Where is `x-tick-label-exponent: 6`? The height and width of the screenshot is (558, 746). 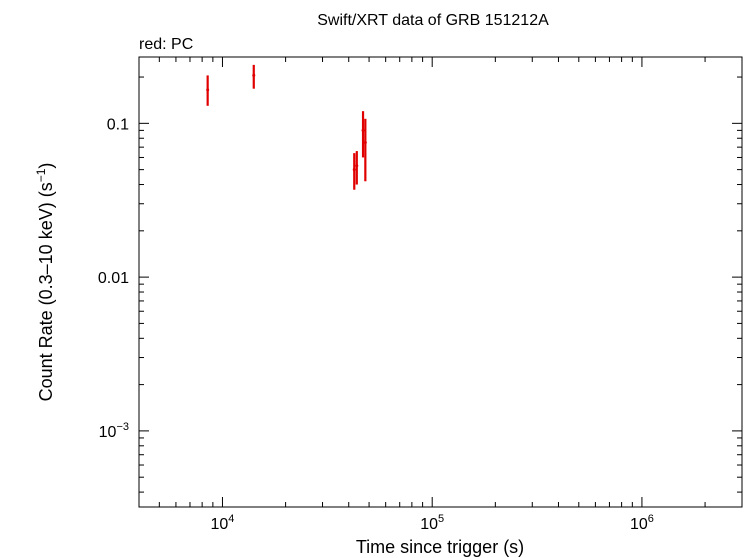 x-tick-label-exponent: 6 is located at coordinates (651, 519).